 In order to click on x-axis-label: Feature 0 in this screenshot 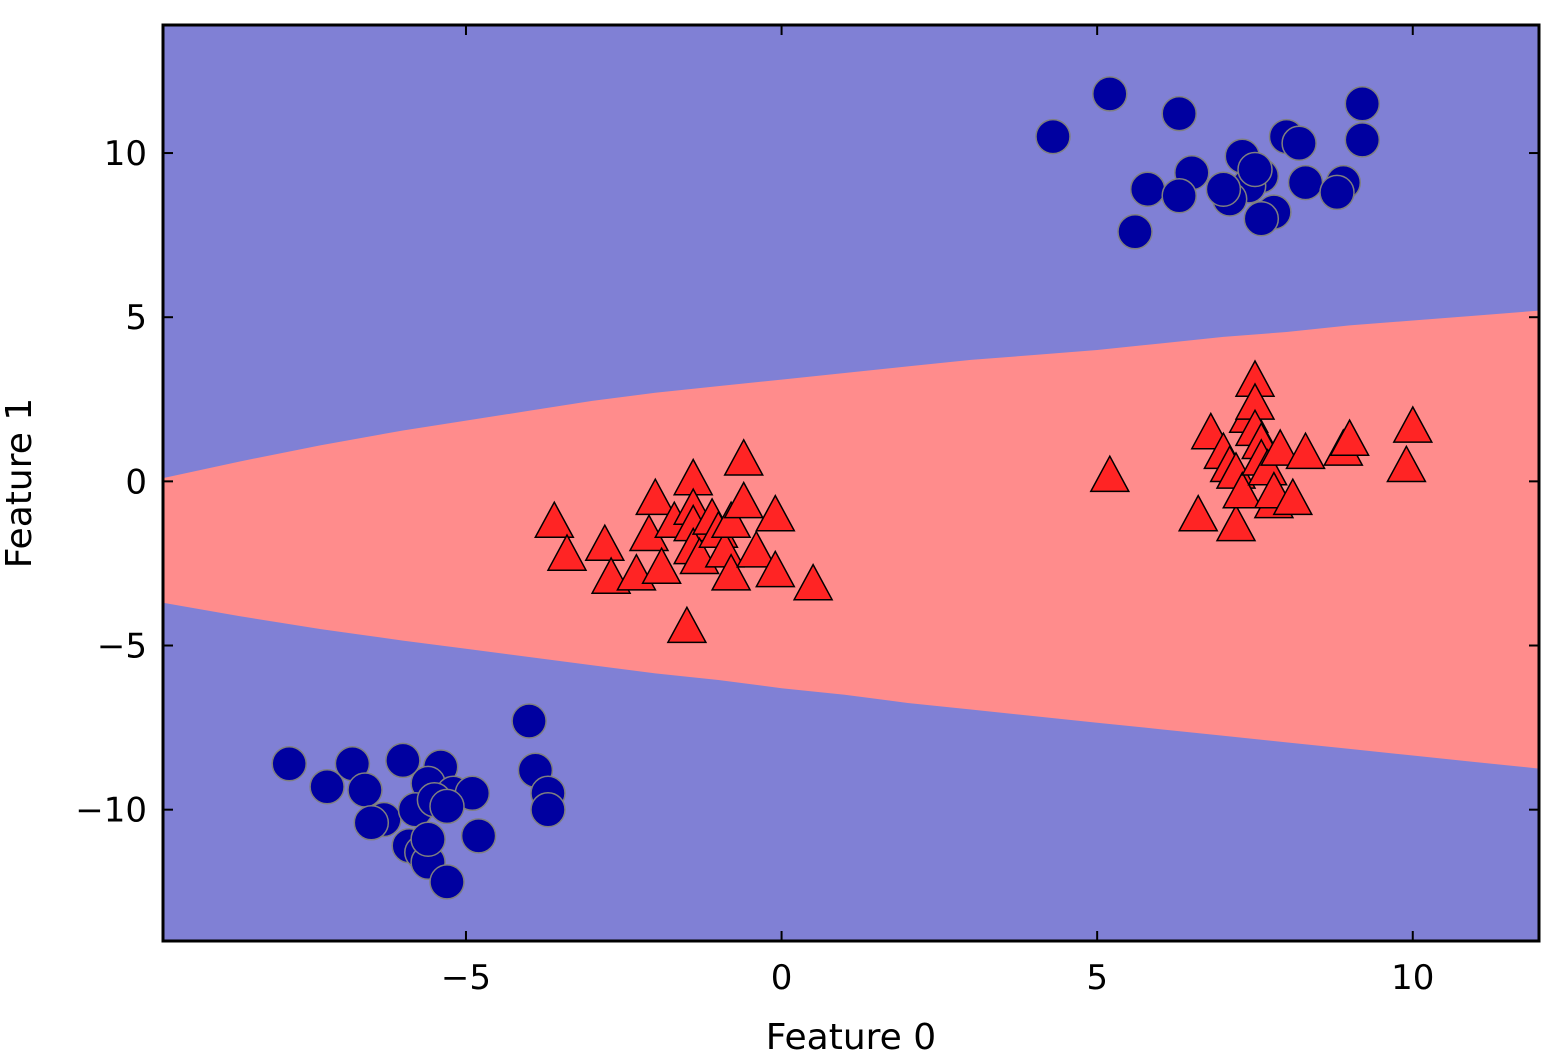, I will do `click(851, 1034)`.